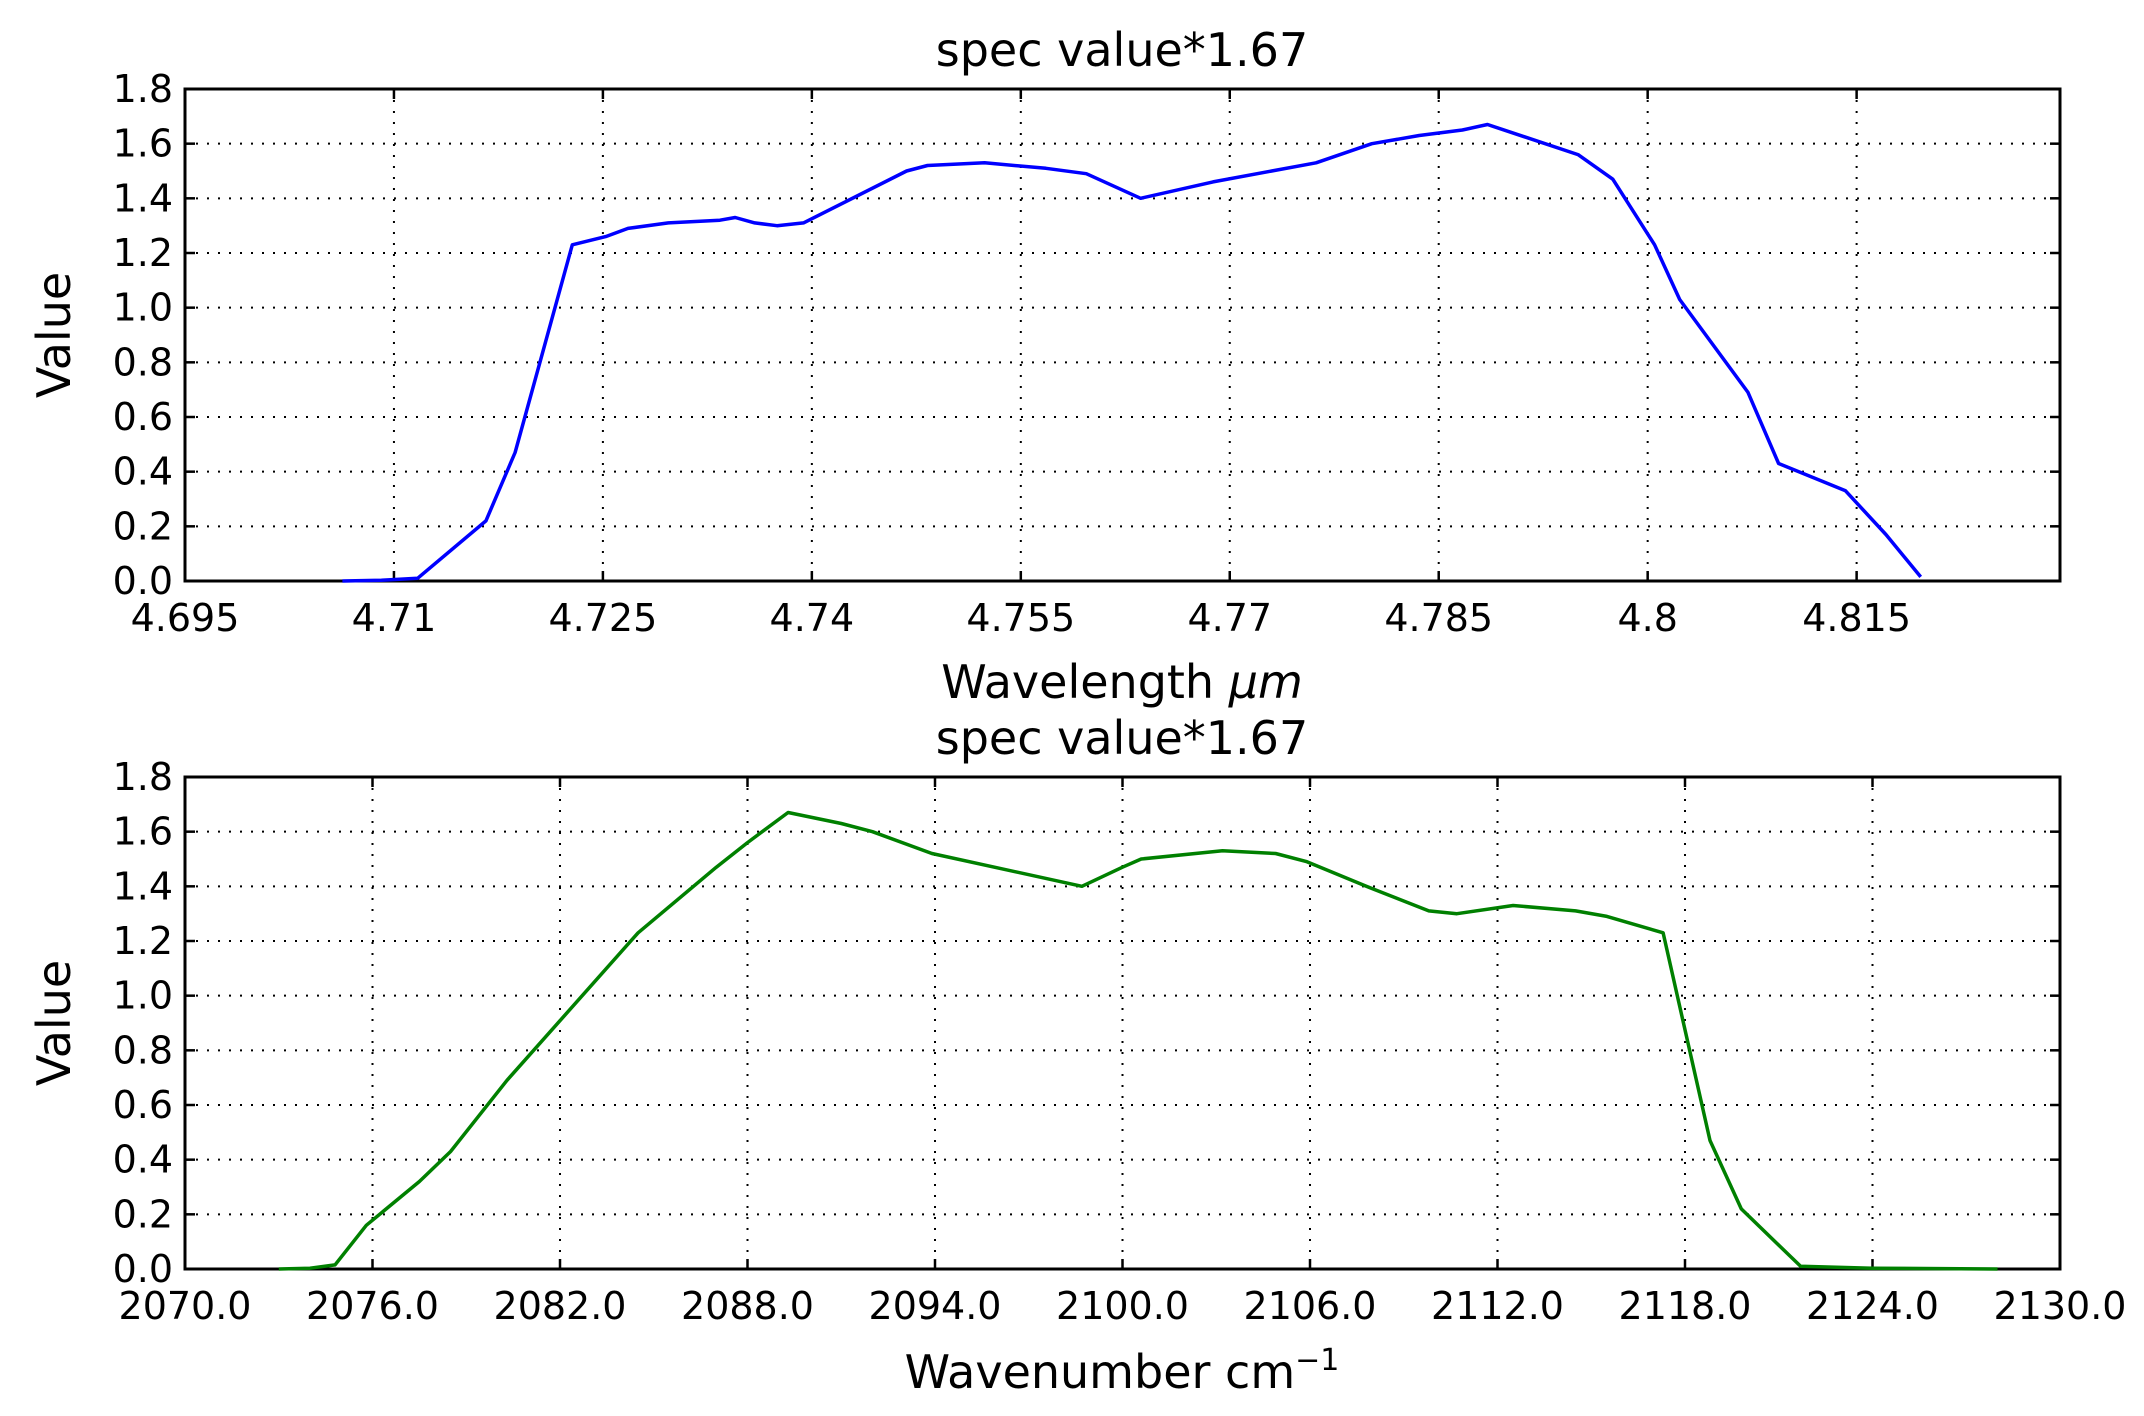 The width and height of the screenshot is (2144, 1416). What do you see at coordinates (54, 1023) in the screenshot?
I see `wavenumber-y-axis-label: Value` at bounding box center [54, 1023].